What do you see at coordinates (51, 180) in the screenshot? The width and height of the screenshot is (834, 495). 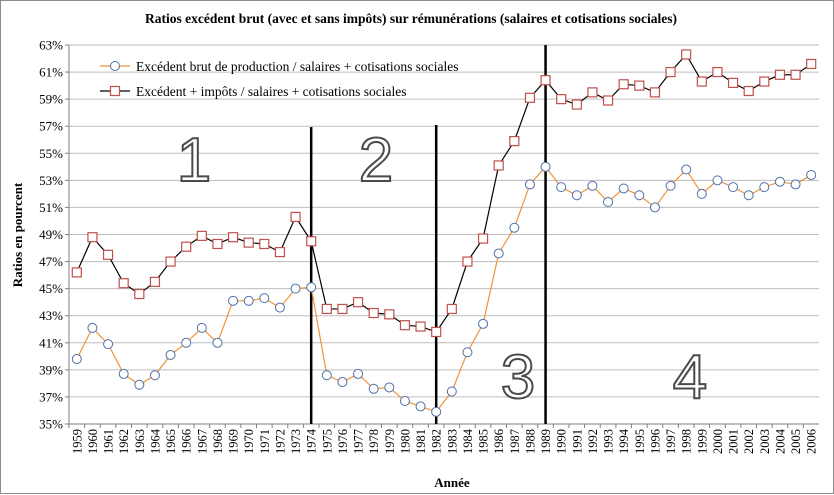 I see `y-tick-label: 53%` at bounding box center [51, 180].